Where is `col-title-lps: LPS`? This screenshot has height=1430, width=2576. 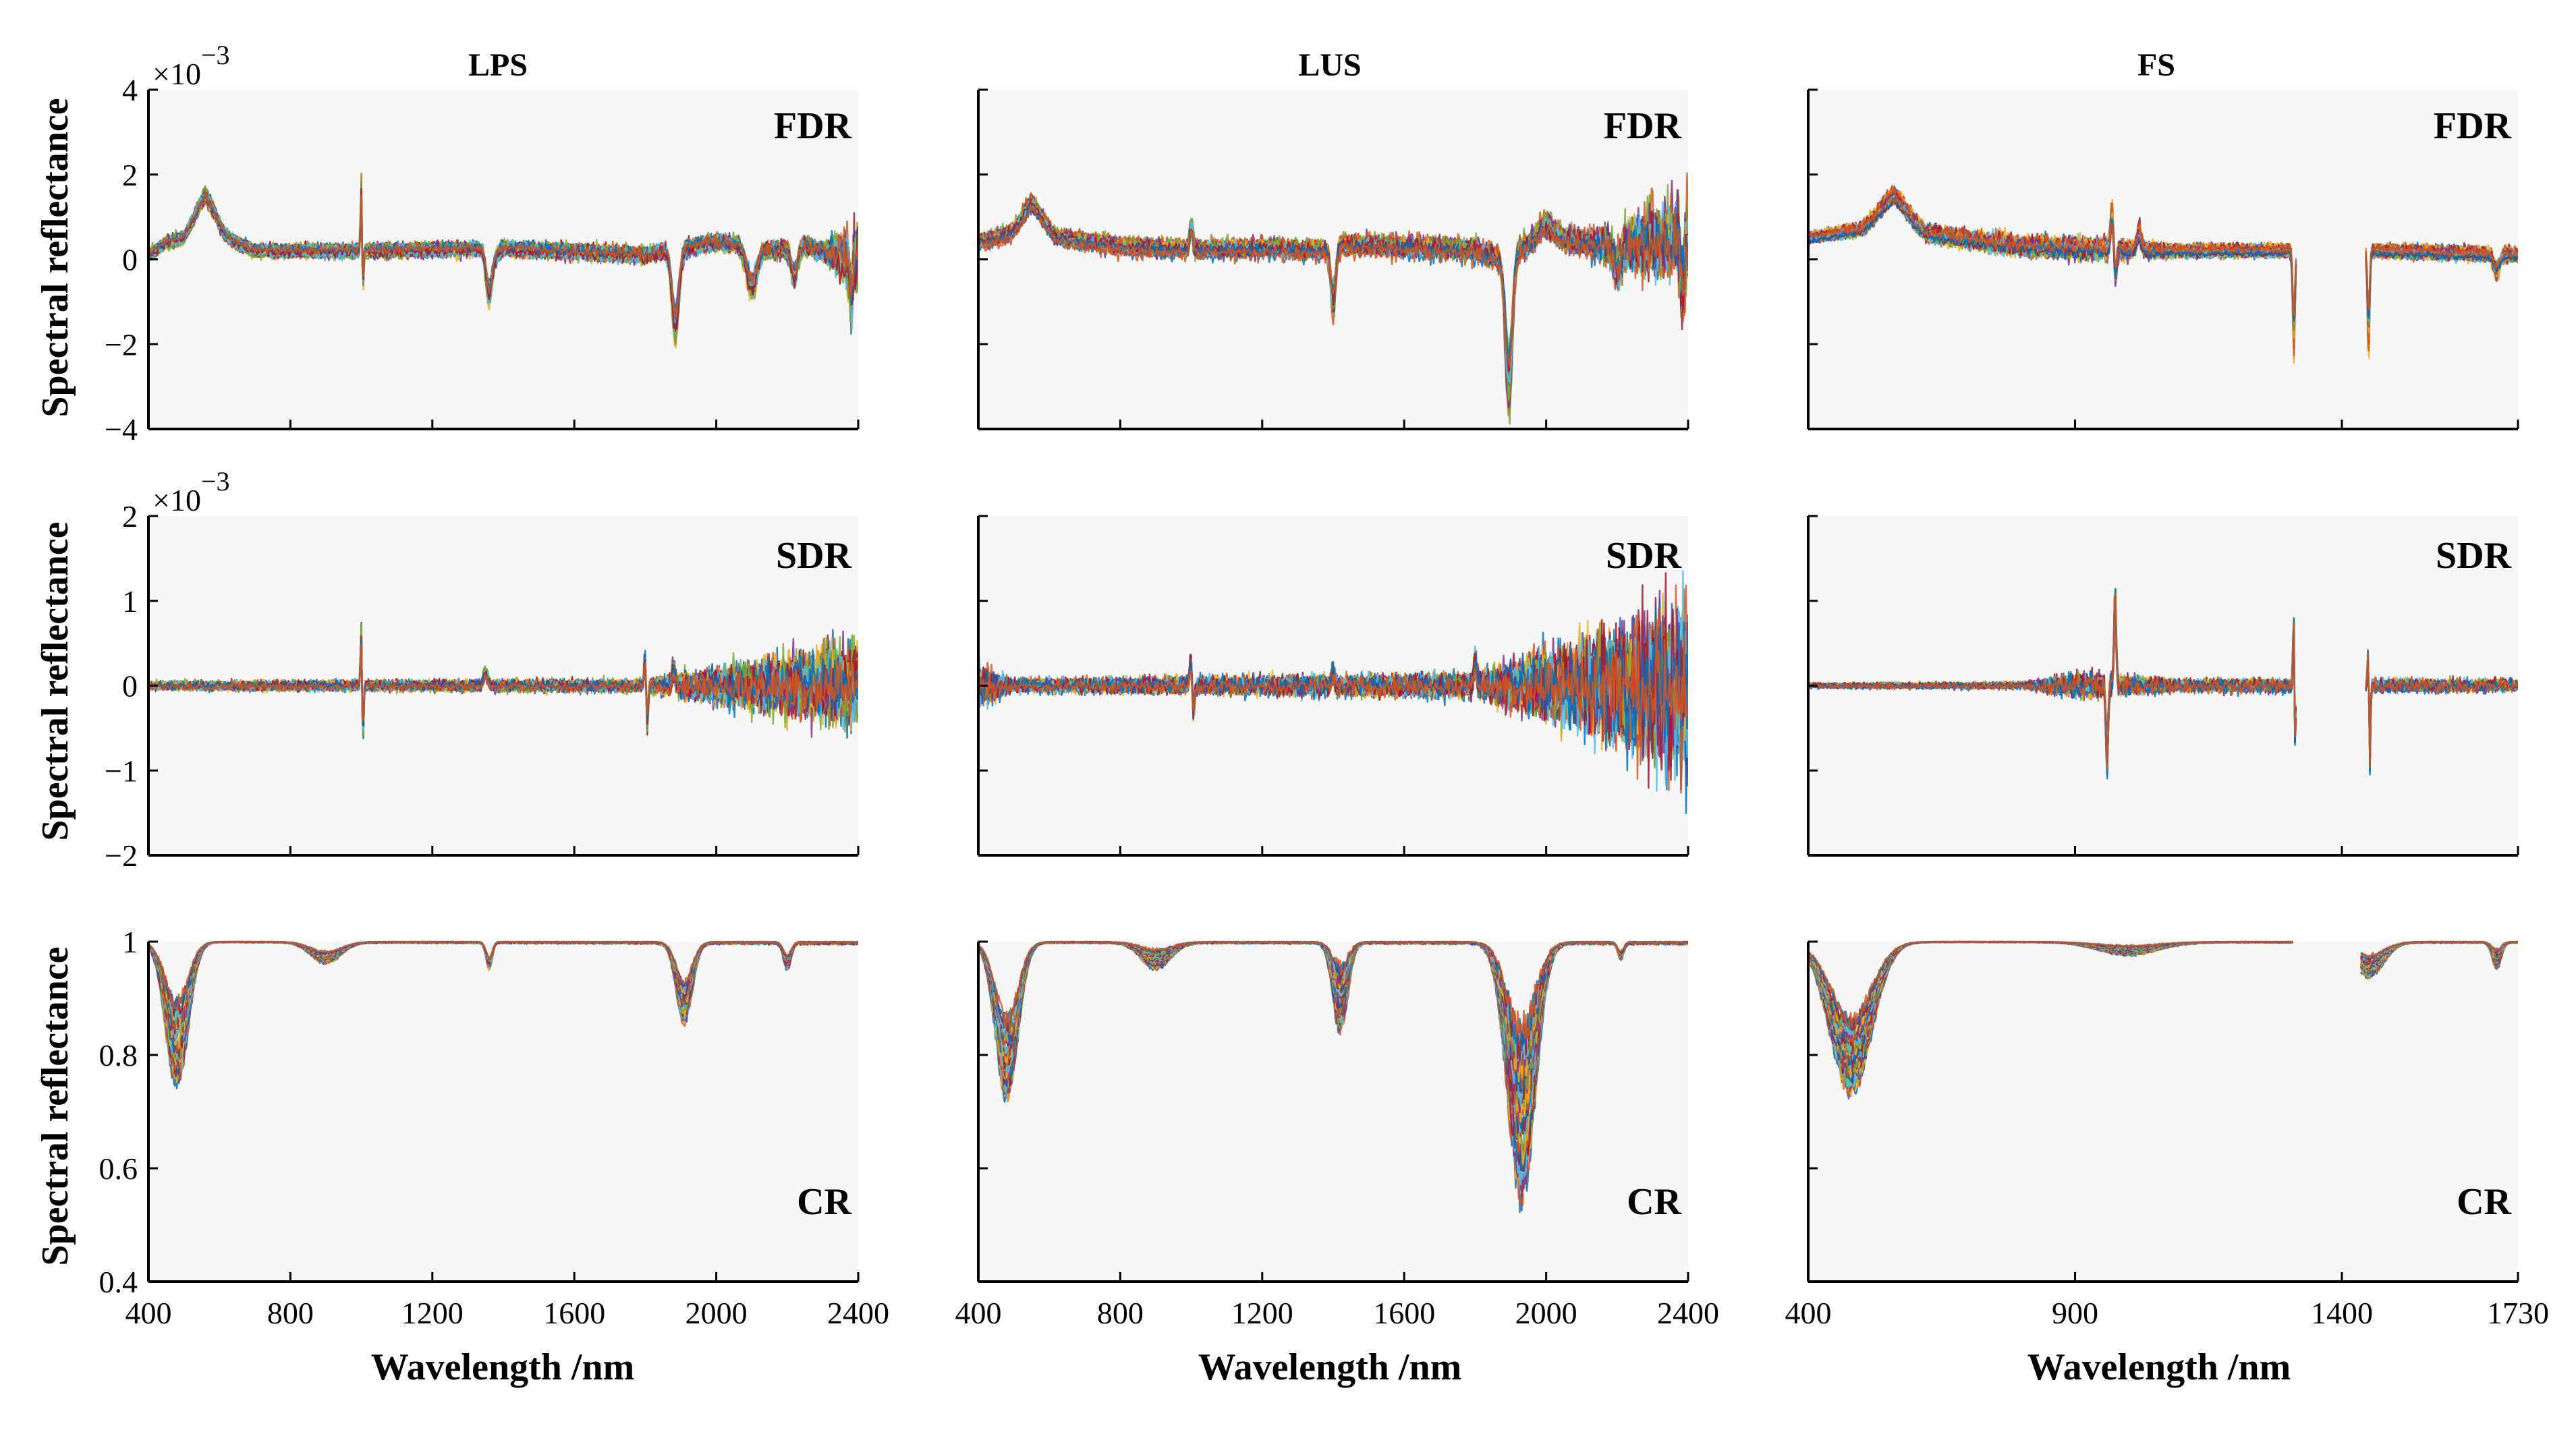
col-title-lps: LPS is located at coordinates (498, 65).